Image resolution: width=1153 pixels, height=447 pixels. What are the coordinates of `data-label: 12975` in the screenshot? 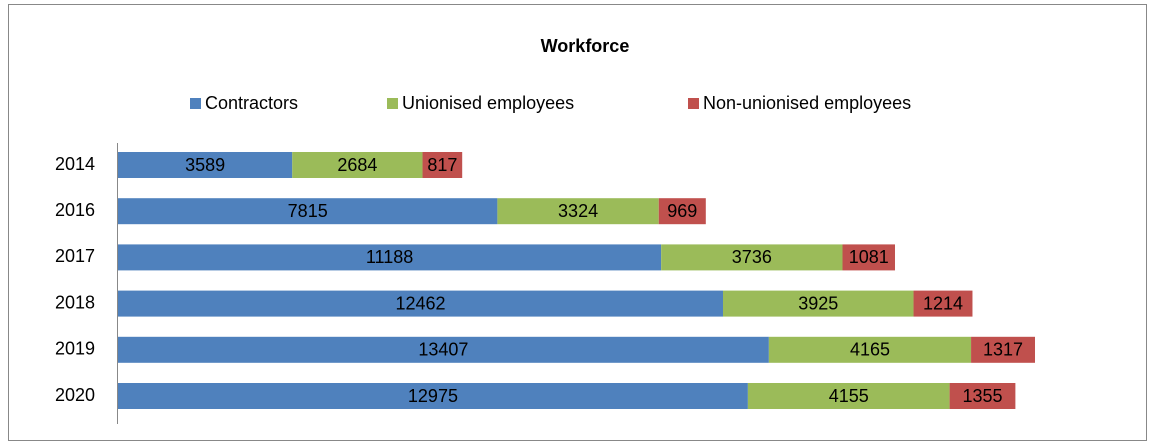 It's located at (433, 396).